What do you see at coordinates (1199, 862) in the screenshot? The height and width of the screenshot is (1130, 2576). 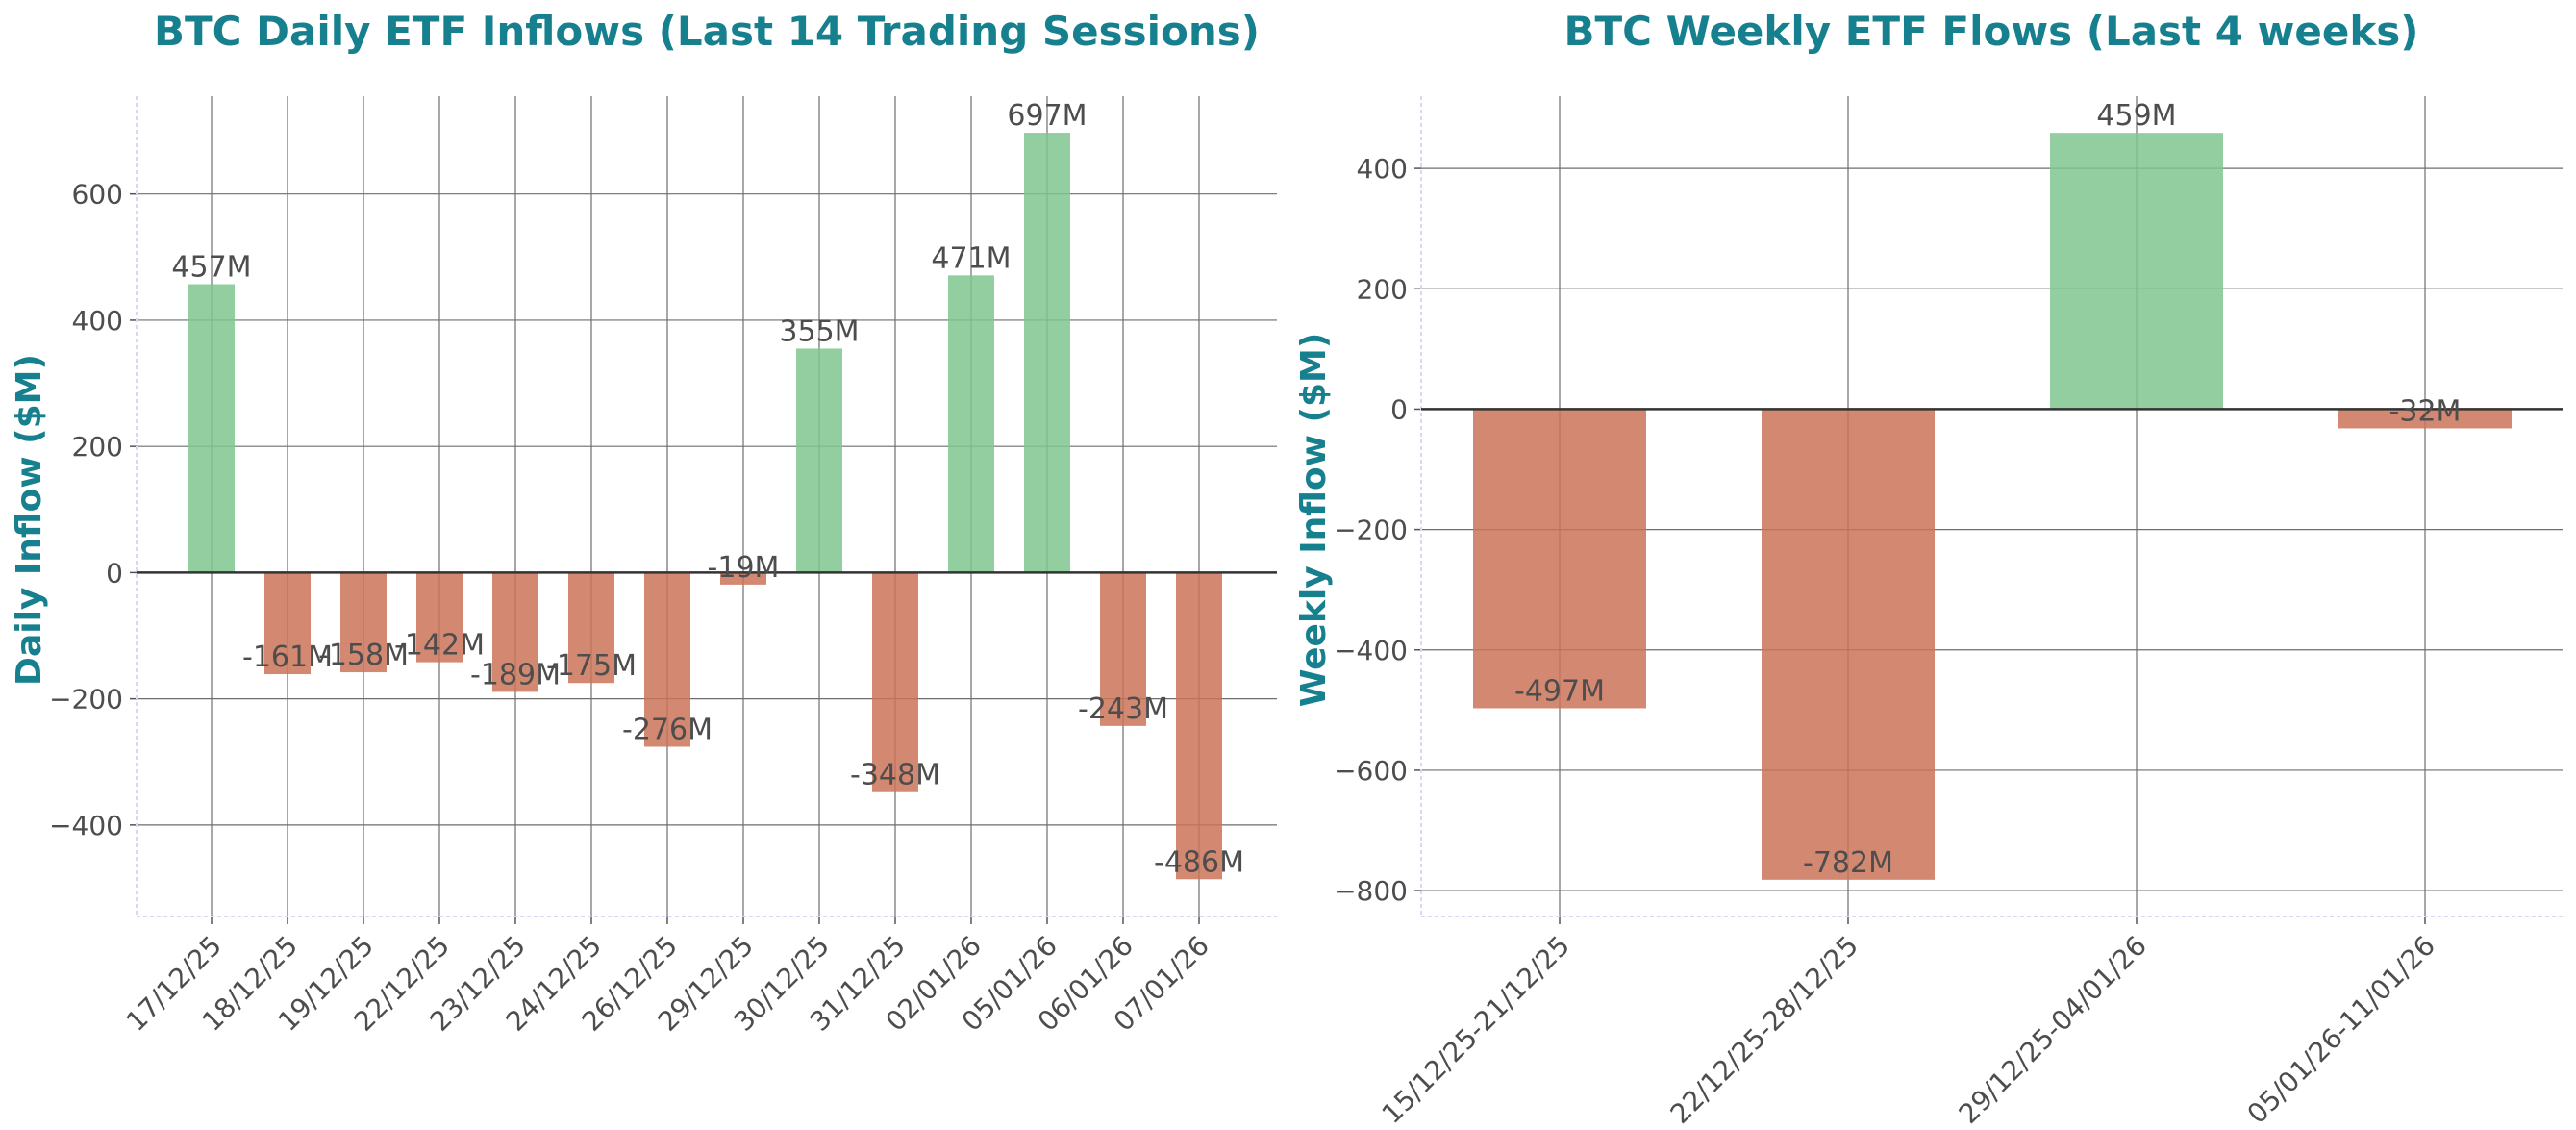 I see `data-label: -486M` at bounding box center [1199, 862].